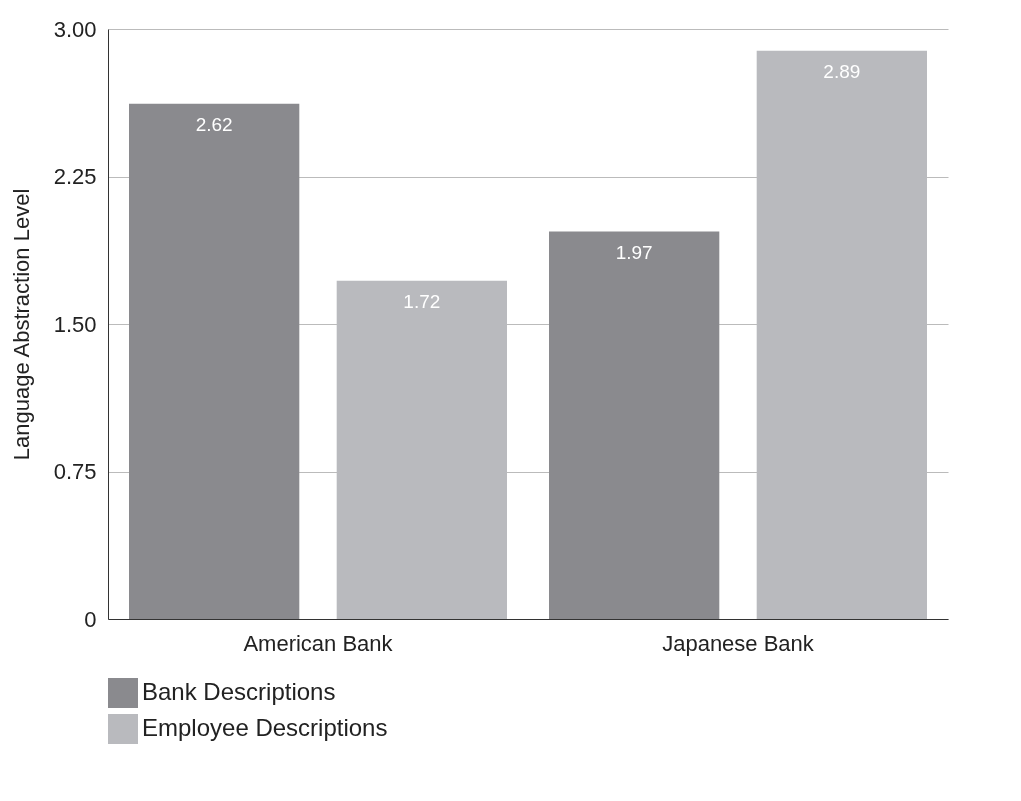  I want to click on y-tick-label: 0, so click(90, 619).